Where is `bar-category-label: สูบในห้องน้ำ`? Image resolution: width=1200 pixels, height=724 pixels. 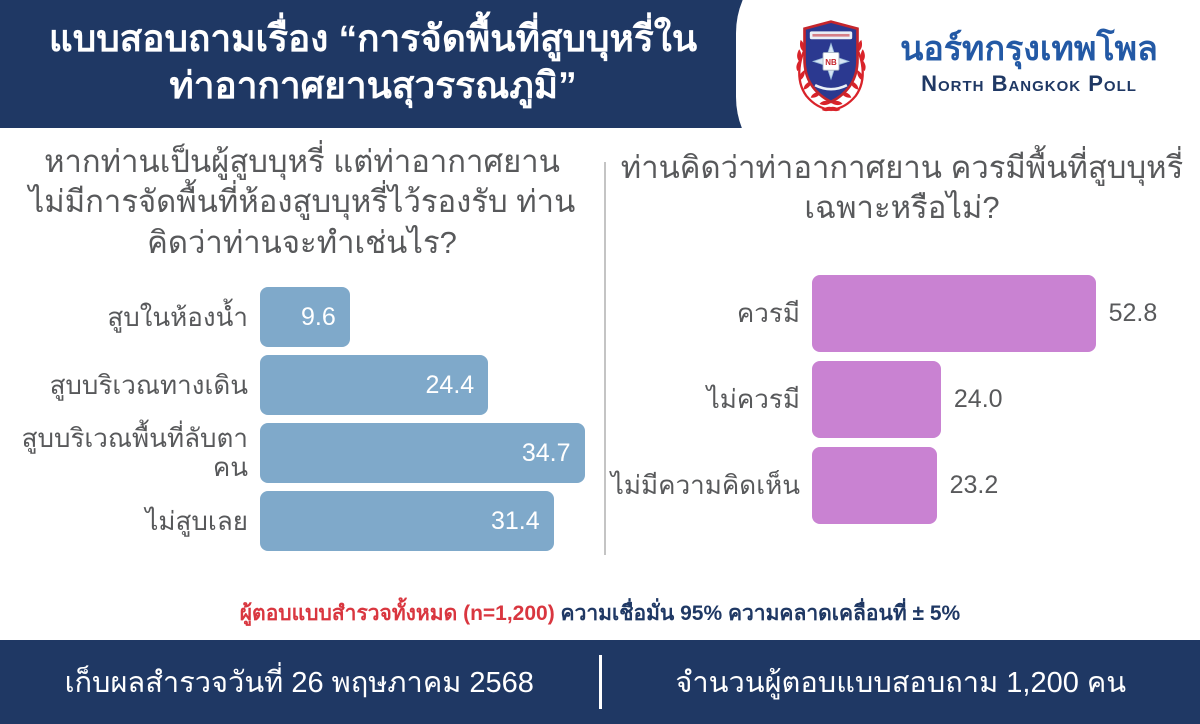
bar-category-label: สูบในห้องน้ำ is located at coordinates (177, 316).